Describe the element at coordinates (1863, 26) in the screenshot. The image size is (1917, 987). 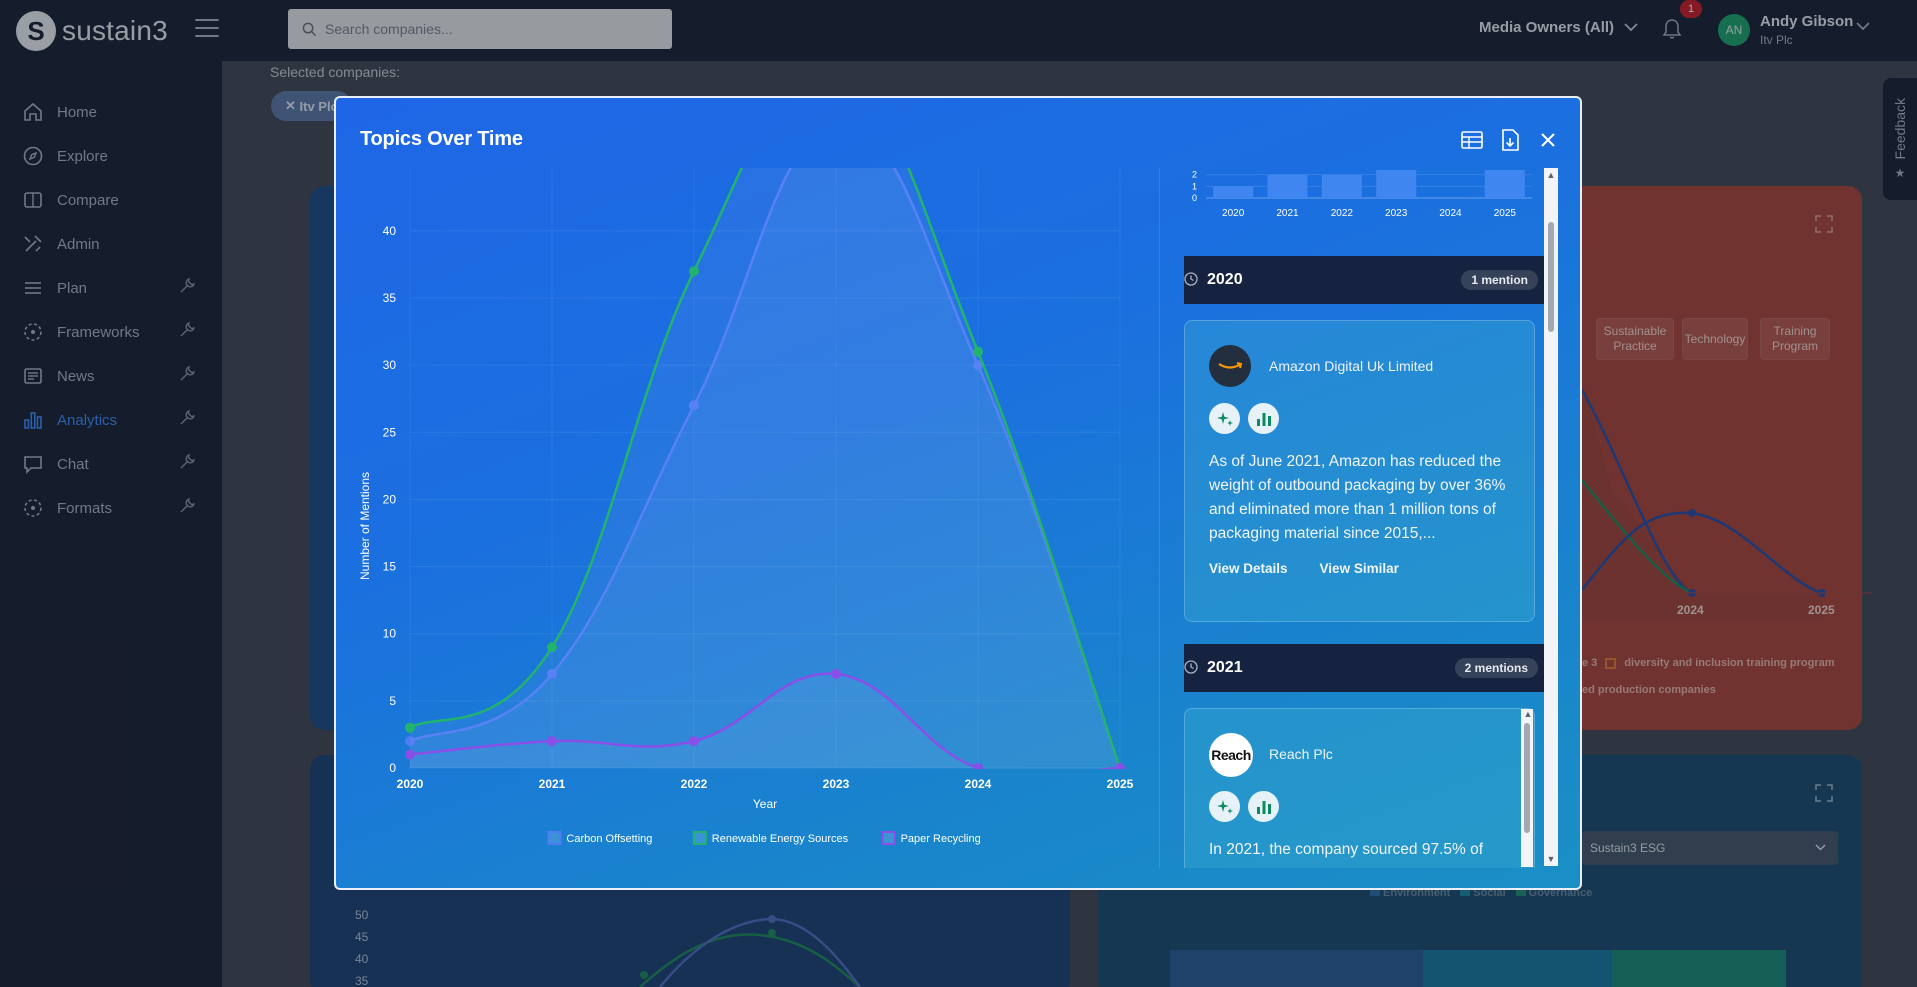
I see `user-menu-chevron-icon` at that location.